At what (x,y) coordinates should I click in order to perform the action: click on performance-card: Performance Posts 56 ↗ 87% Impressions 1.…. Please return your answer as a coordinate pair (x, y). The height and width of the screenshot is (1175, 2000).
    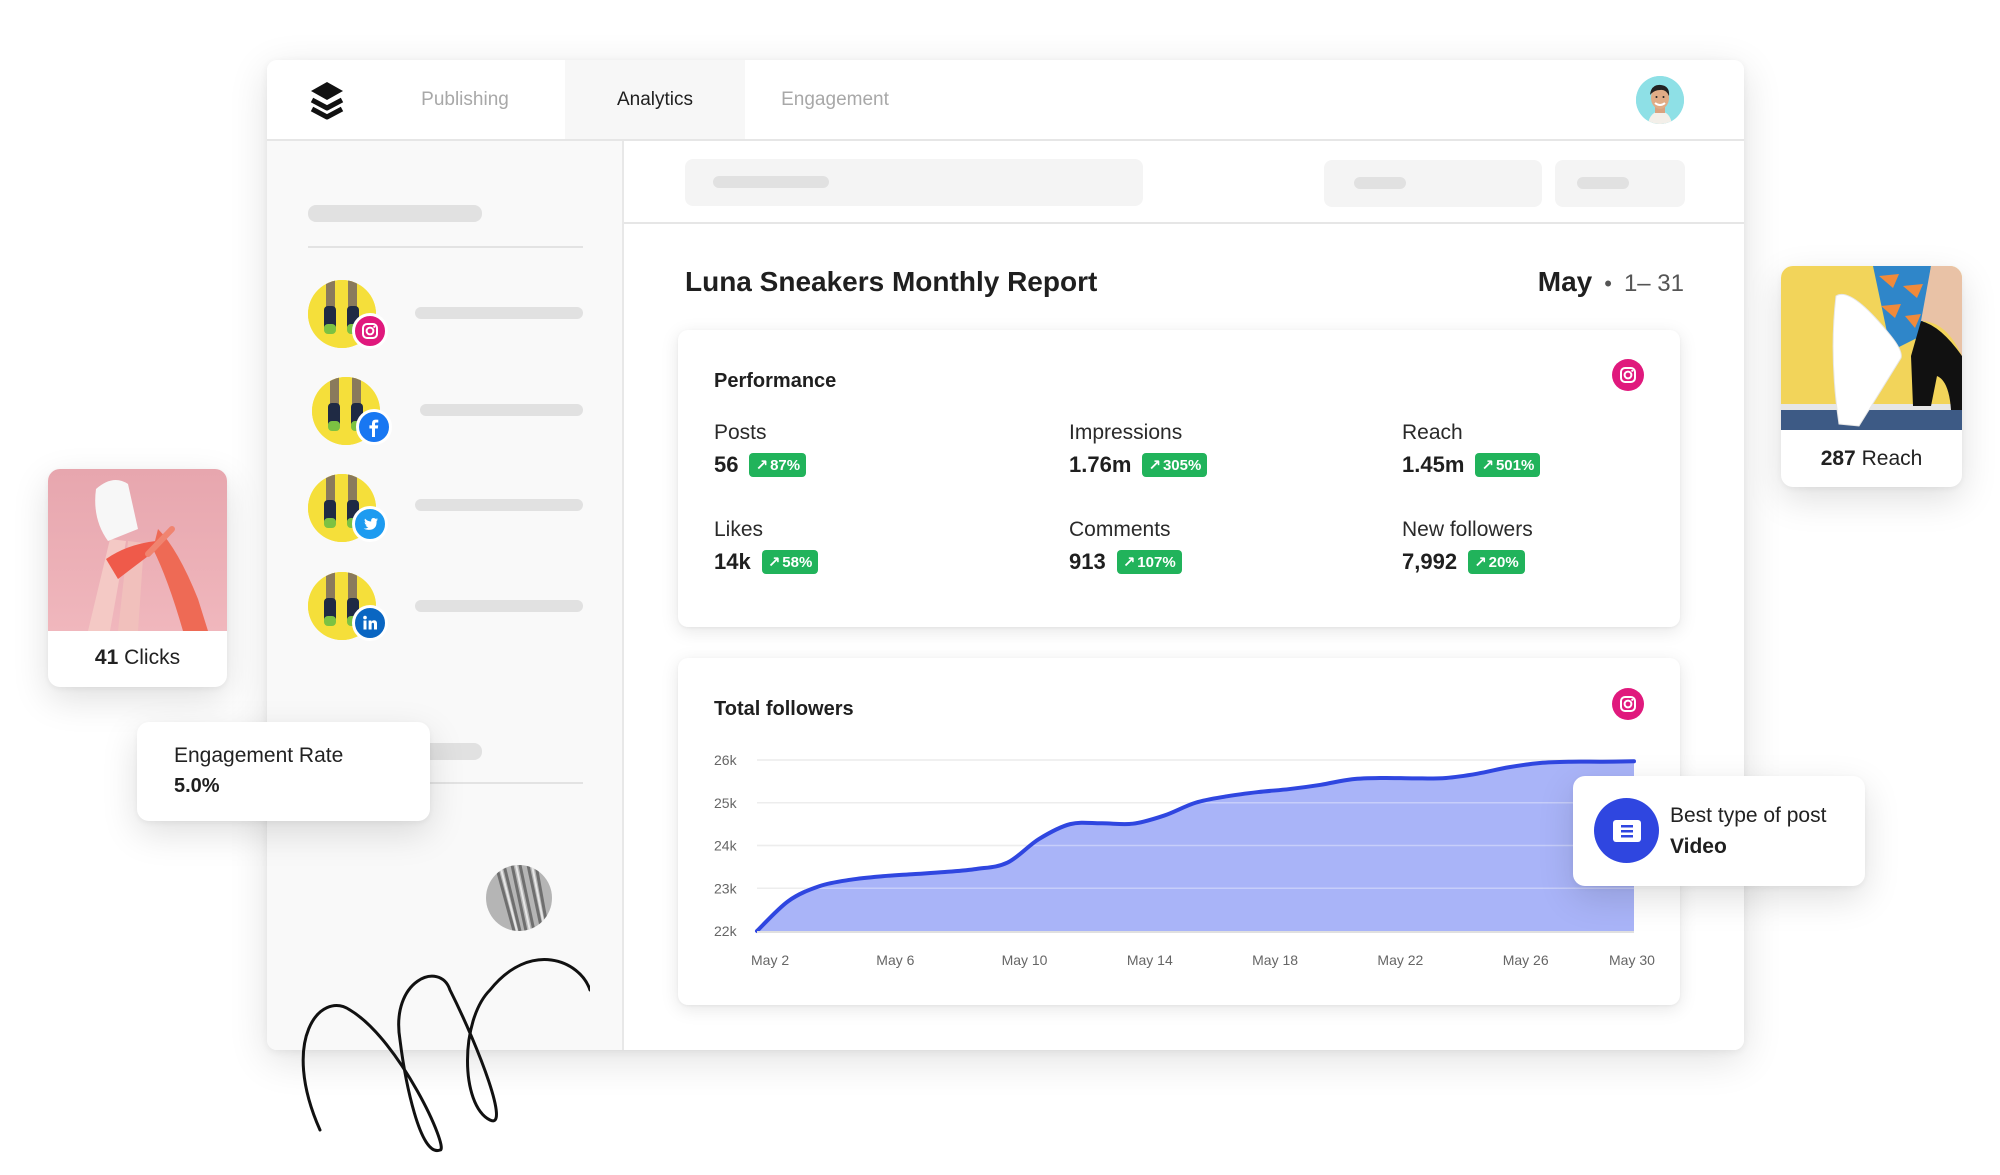
    Looking at the image, I should click on (1179, 478).